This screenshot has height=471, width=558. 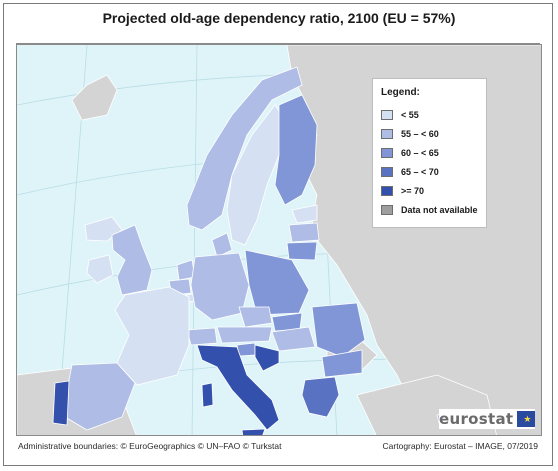 I want to click on legend-item: 65 – < 70, so click(x=410, y=172).